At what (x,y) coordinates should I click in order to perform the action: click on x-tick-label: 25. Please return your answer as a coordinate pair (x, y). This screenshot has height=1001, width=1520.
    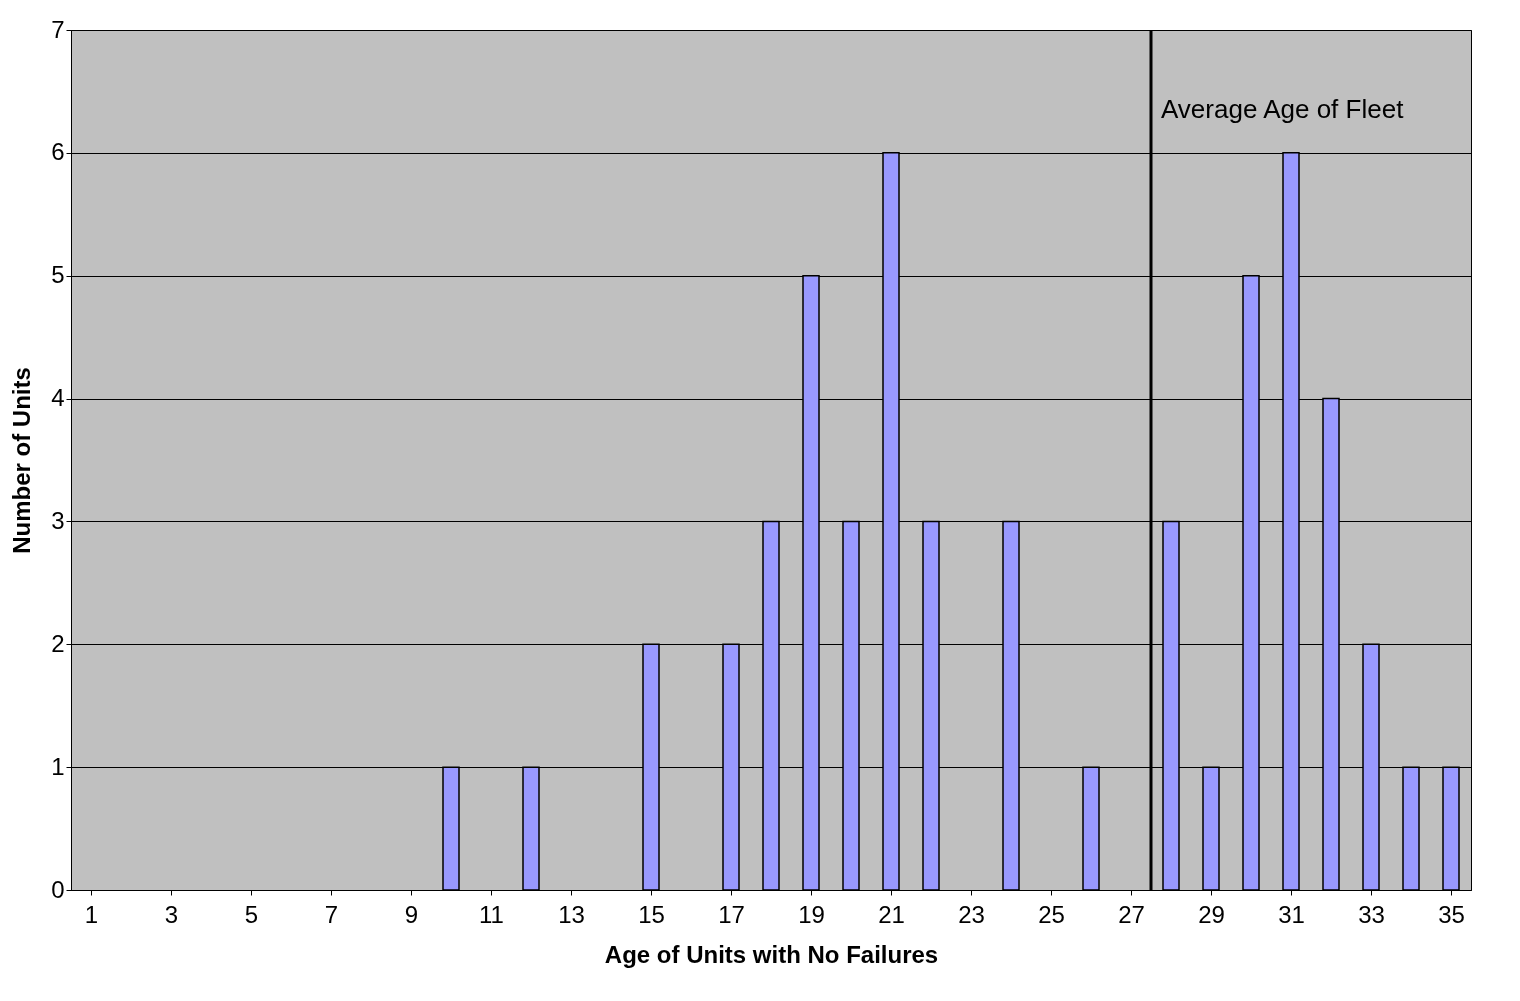
    Looking at the image, I should click on (1051, 914).